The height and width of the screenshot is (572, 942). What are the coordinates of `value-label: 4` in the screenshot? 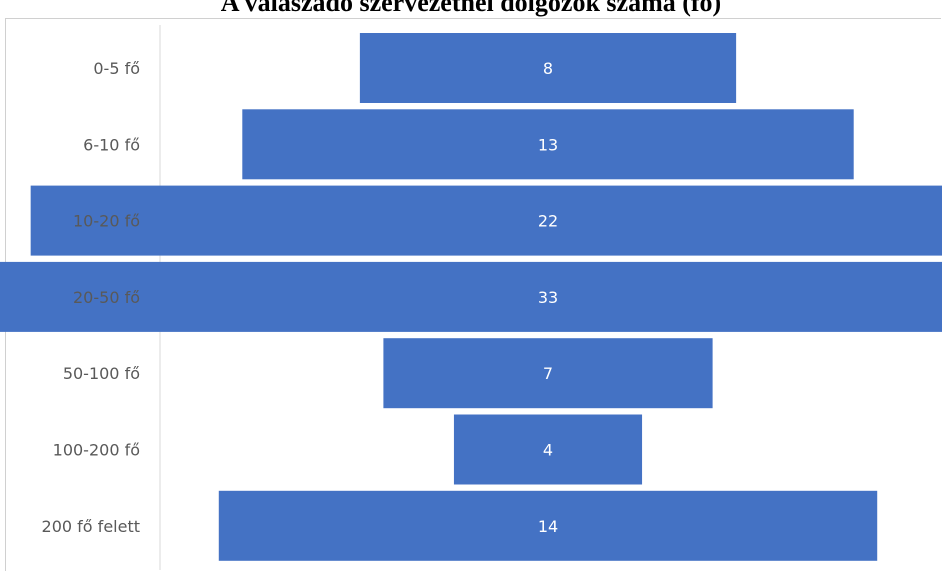 It's located at (548, 450).